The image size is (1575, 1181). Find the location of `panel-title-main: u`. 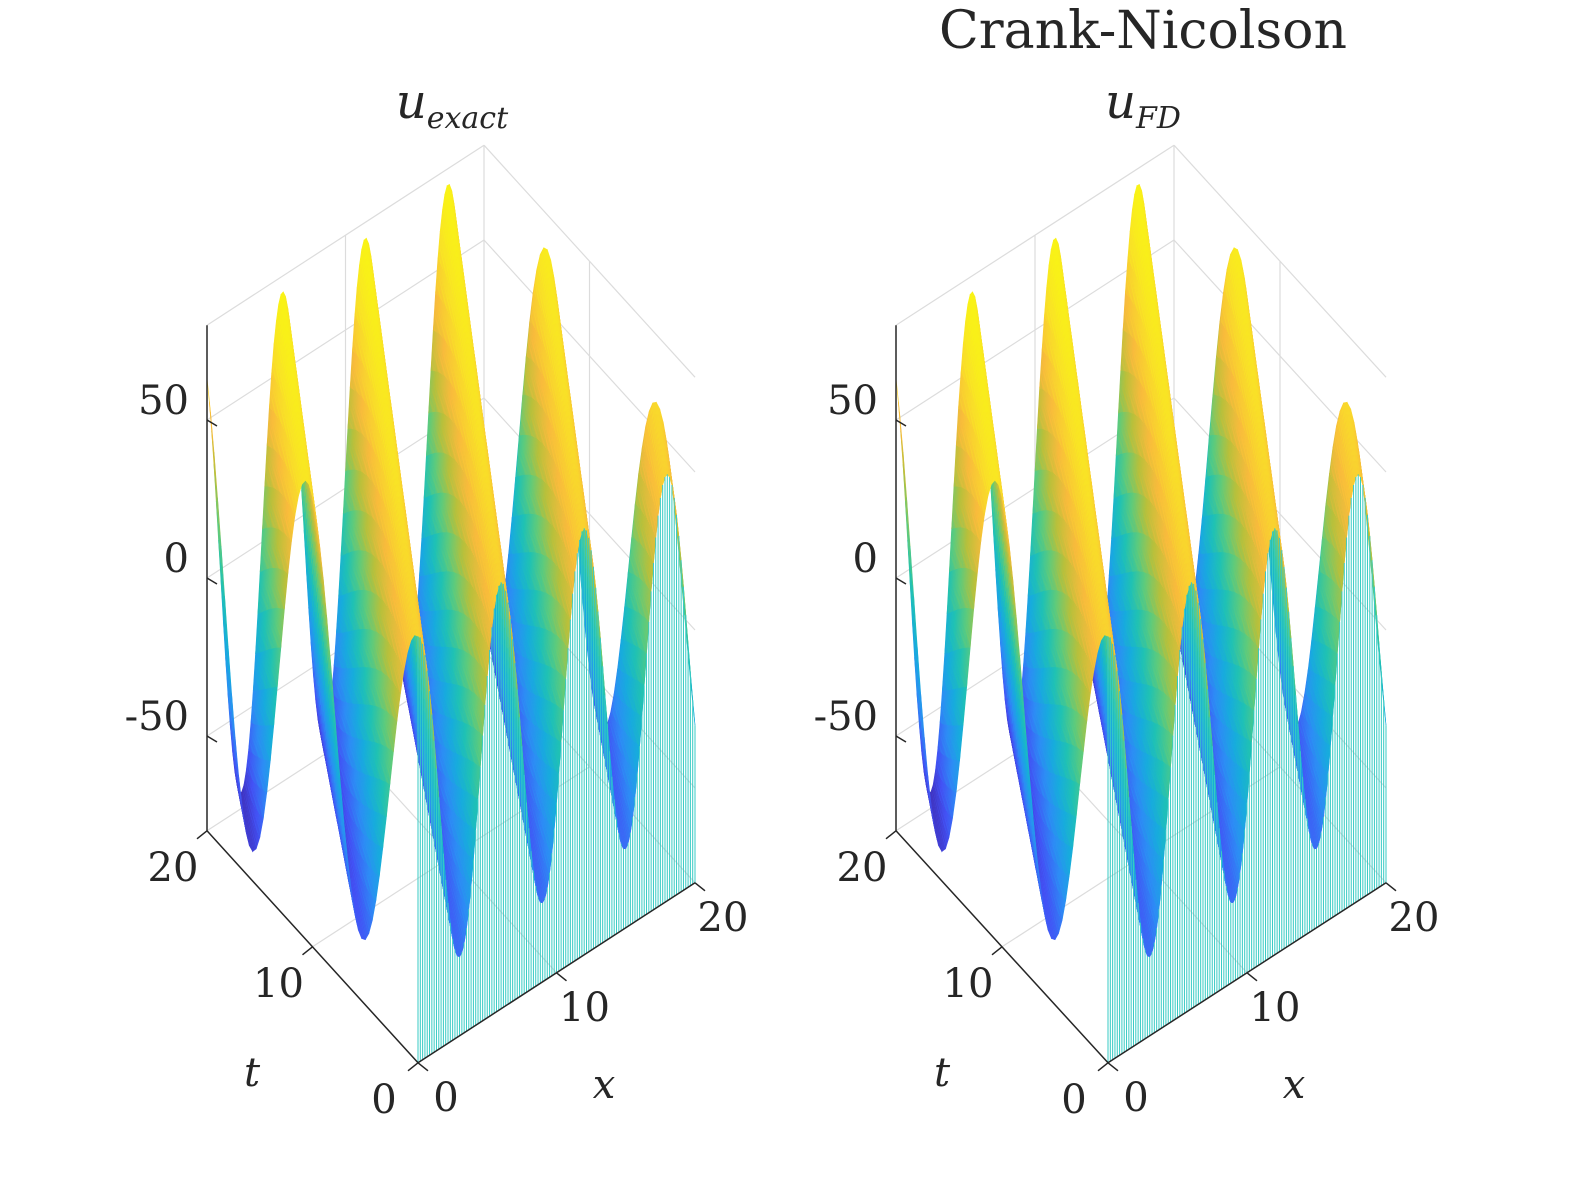

panel-title-main: u is located at coordinates (411, 102).